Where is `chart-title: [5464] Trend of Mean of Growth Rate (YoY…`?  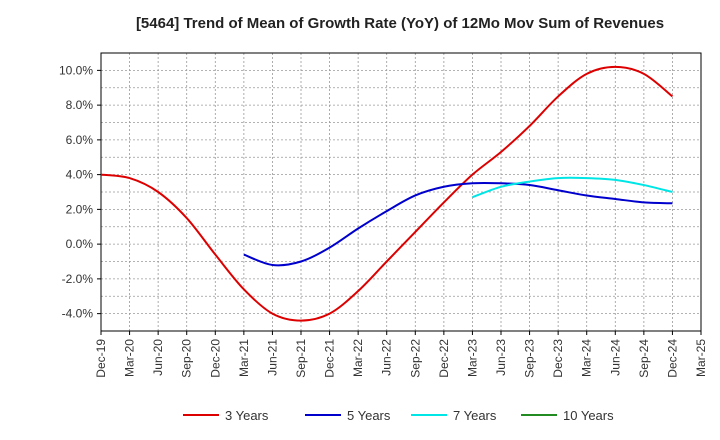
chart-title: [5464] Trend of Mean of Growth Rate (YoY… is located at coordinates (400, 23).